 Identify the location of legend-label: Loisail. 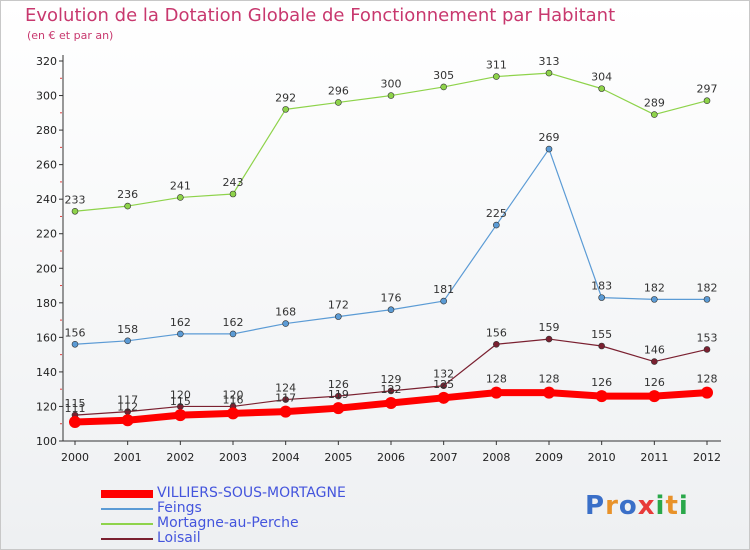
(179, 538).